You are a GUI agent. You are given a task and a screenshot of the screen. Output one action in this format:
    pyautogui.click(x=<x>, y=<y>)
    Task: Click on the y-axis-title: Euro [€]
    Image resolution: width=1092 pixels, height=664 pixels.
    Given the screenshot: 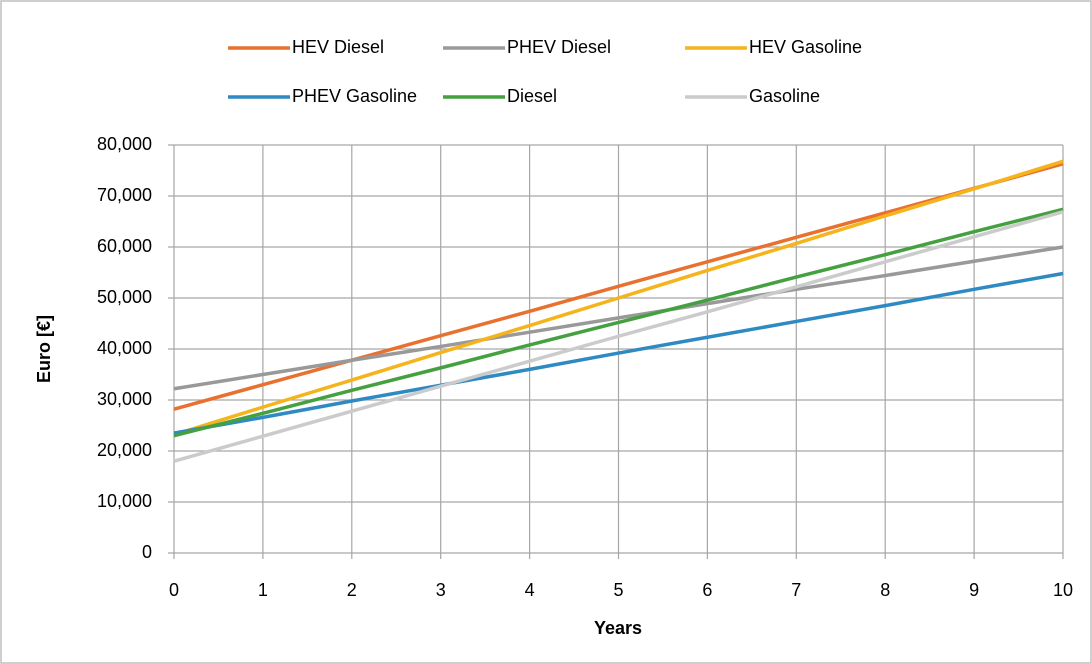 What is the action you would take?
    pyautogui.click(x=44, y=349)
    